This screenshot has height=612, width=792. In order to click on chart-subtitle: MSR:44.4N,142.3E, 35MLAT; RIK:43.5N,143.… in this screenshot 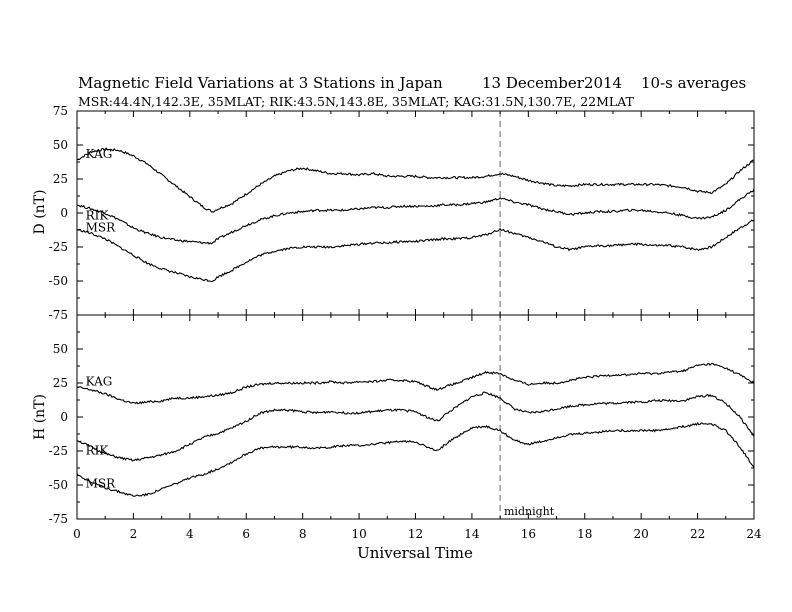, I will do `click(356, 101)`.